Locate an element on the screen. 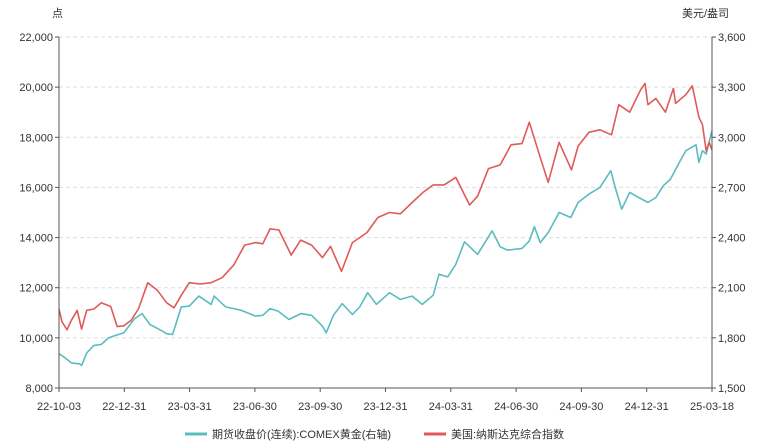 The width and height of the screenshot is (757, 446). left-tick-label: 22,000 is located at coordinates (36, 38).